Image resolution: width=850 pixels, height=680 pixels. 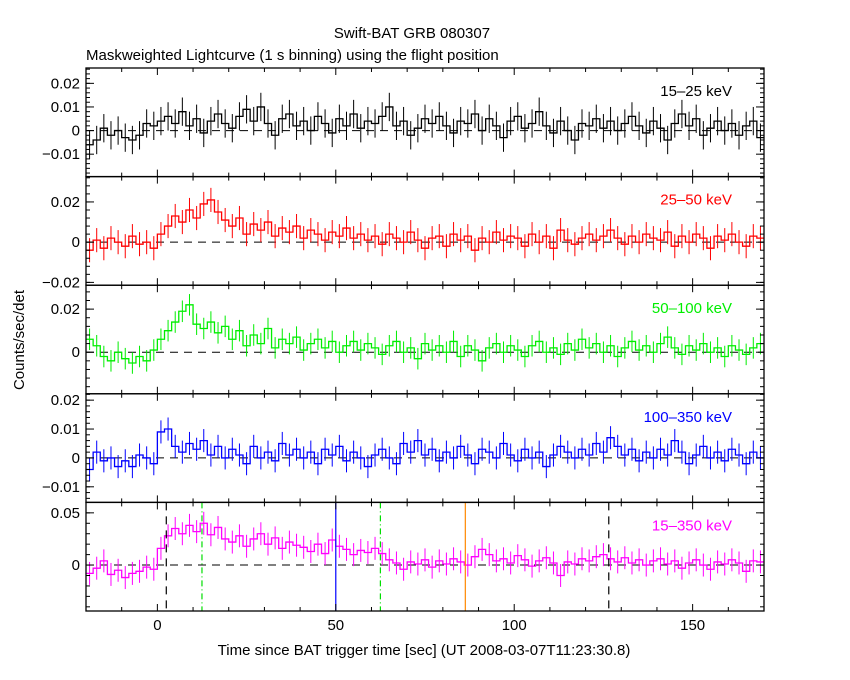 I want to click on chart-title: Swift-BAT GRB 080307, so click(x=412, y=33).